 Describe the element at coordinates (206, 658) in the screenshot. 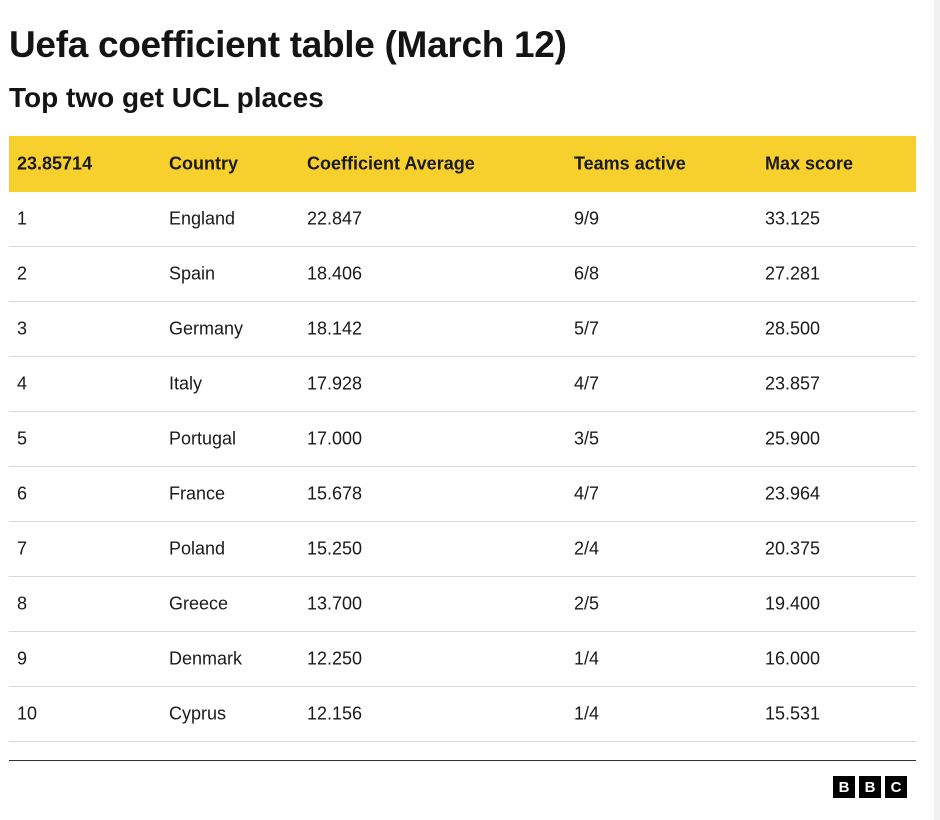

I see `cell-country: Denmark` at that location.